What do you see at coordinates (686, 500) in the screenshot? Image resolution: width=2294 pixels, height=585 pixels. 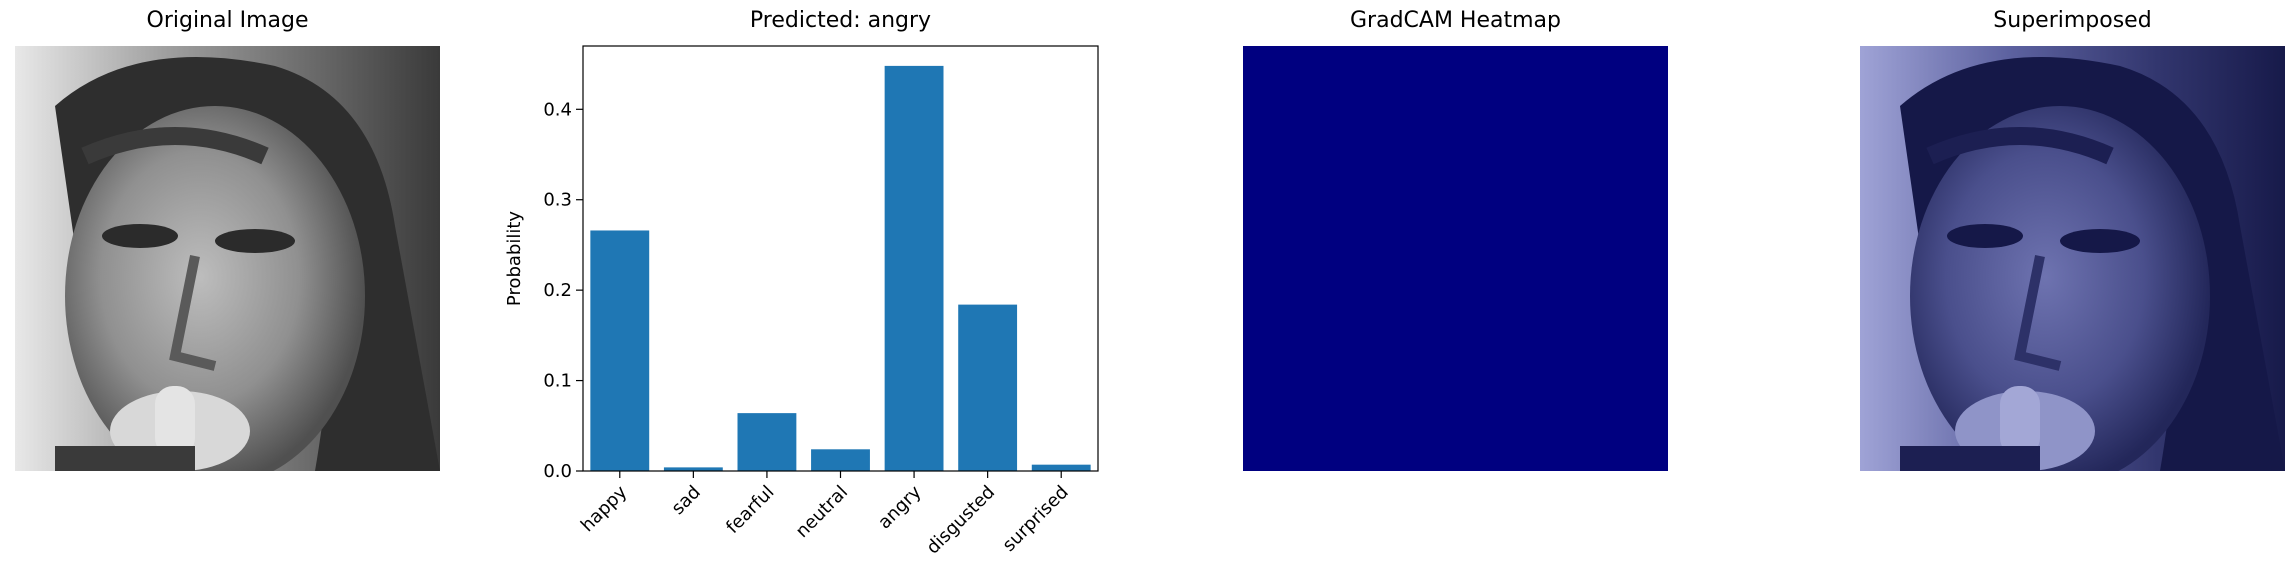 I see `x-tick-label-sad: sad` at bounding box center [686, 500].